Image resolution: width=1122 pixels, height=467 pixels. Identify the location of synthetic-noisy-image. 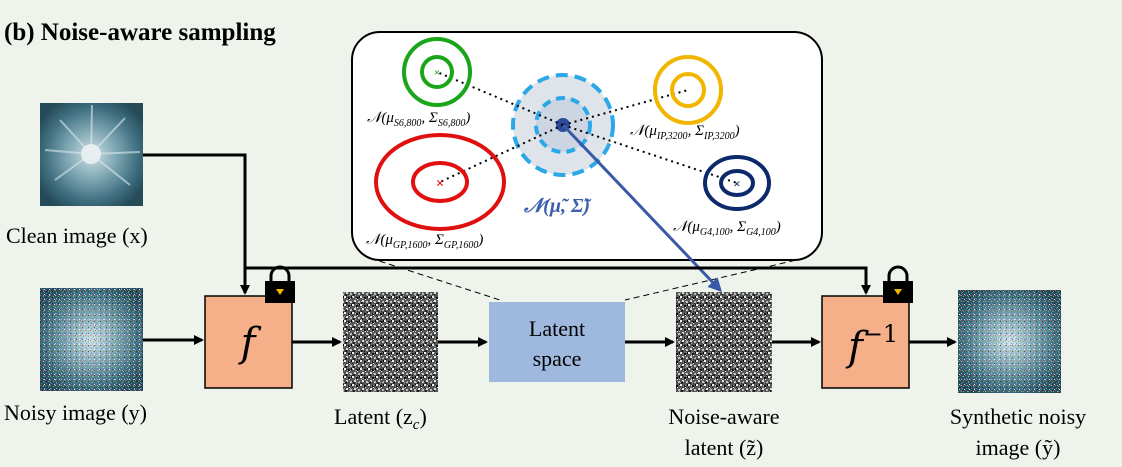
(1009, 341).